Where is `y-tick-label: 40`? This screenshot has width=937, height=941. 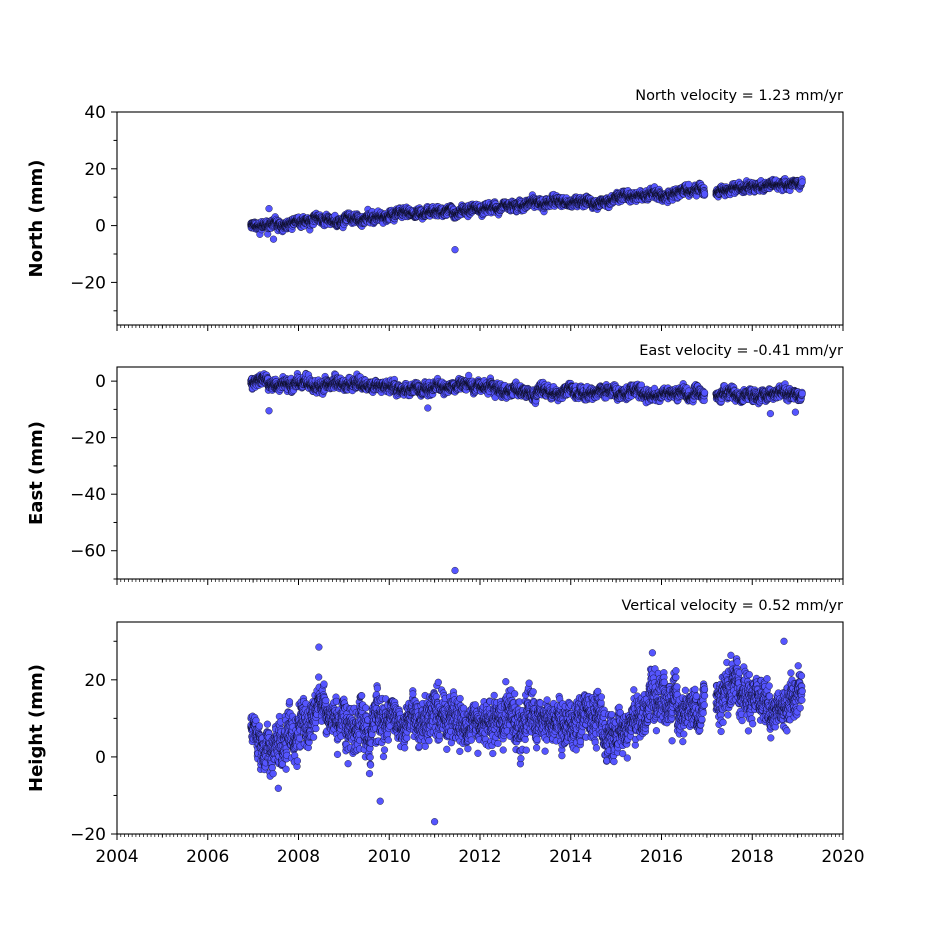 y-tick-label: 40 is located at coordinates (95, 113).